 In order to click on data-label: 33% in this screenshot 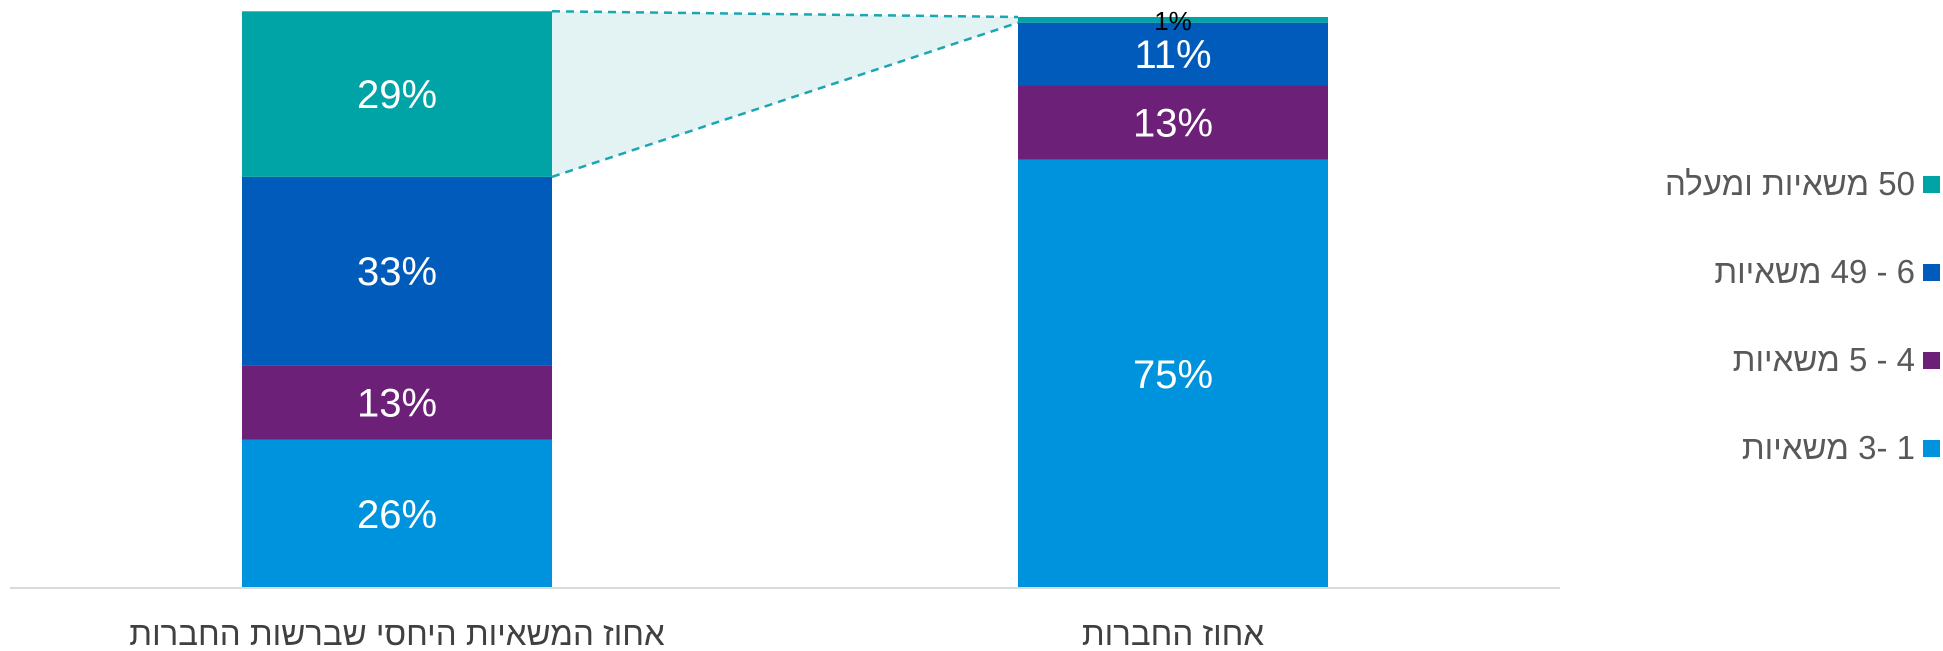, I will do `click(397, 272)`.